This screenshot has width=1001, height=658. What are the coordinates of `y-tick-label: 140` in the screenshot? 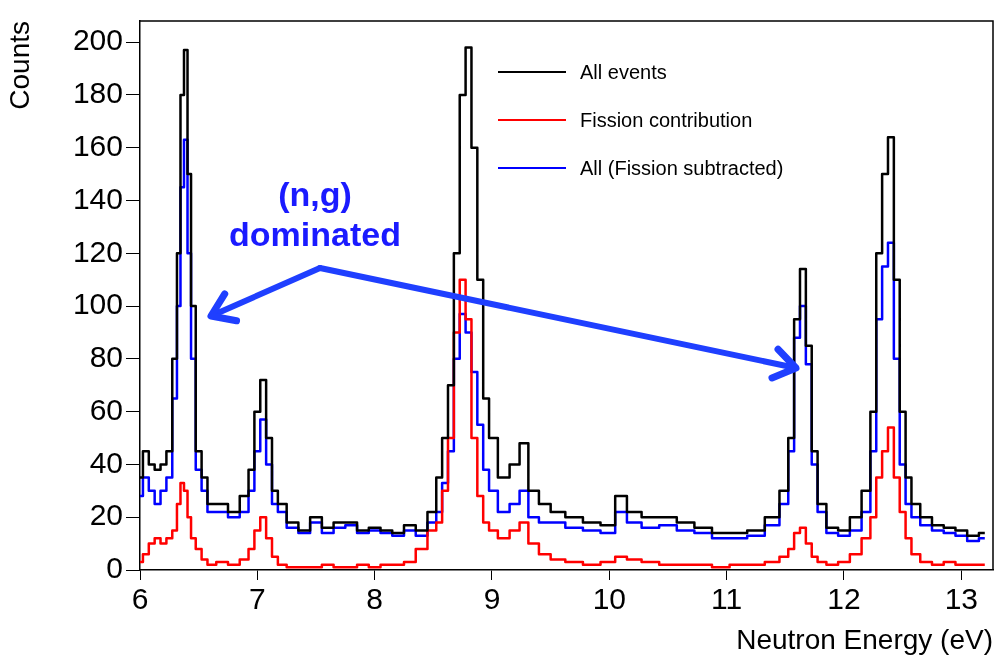 It's located at (97, 198).